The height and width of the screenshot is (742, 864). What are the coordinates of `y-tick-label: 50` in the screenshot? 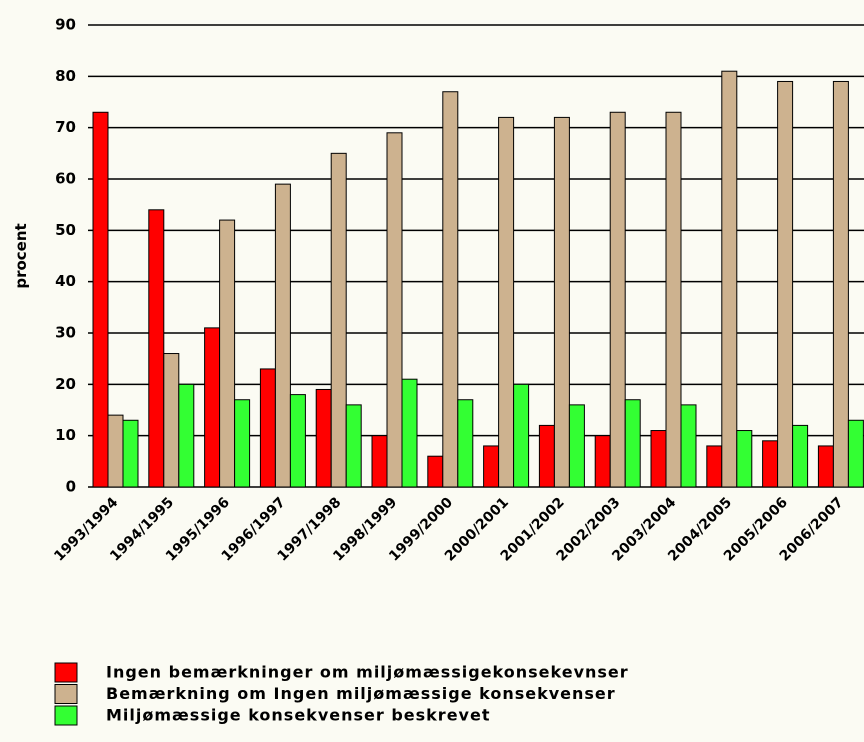 It's located at (65, 230).